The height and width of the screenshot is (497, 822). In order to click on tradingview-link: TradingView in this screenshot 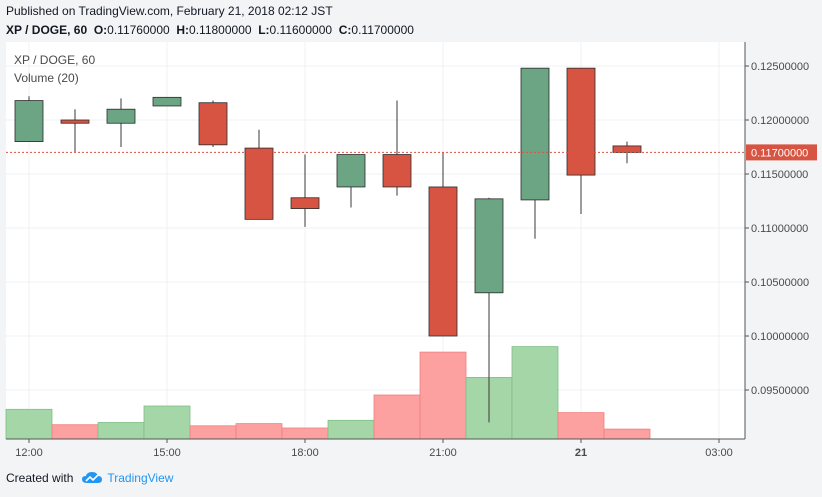, I will do `click(127, 478)`.